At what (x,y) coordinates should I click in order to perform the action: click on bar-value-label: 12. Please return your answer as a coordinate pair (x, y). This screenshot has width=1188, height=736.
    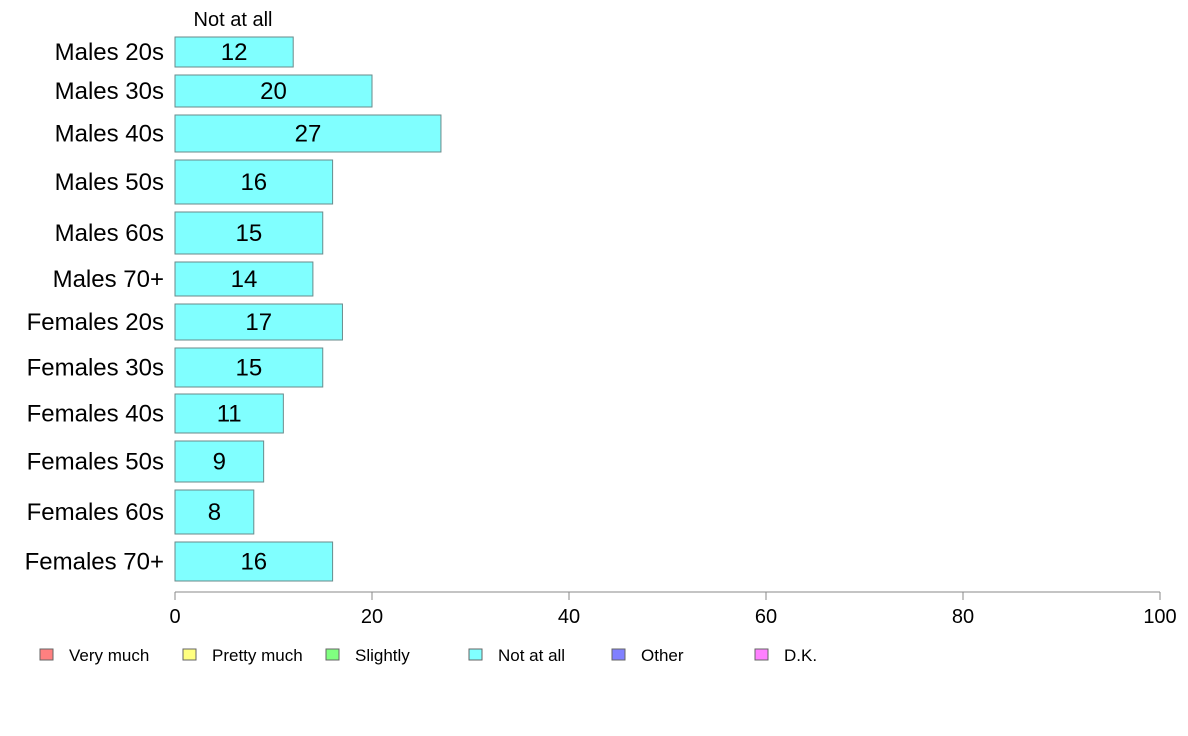
    Looking at the image, I should click on (234, 52).